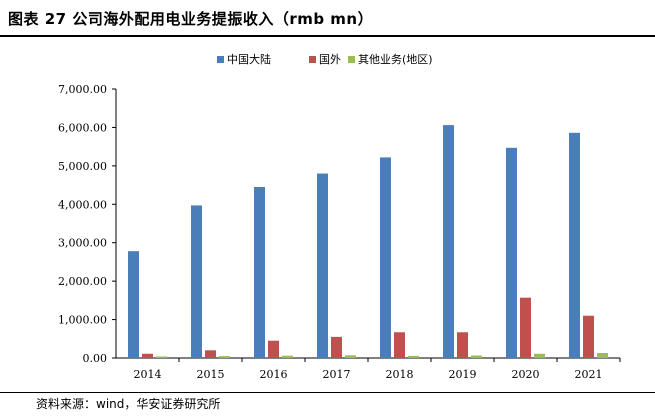  I want to click on source-note: 资料来源：wind，华安证券研究所, so click(128, 404).